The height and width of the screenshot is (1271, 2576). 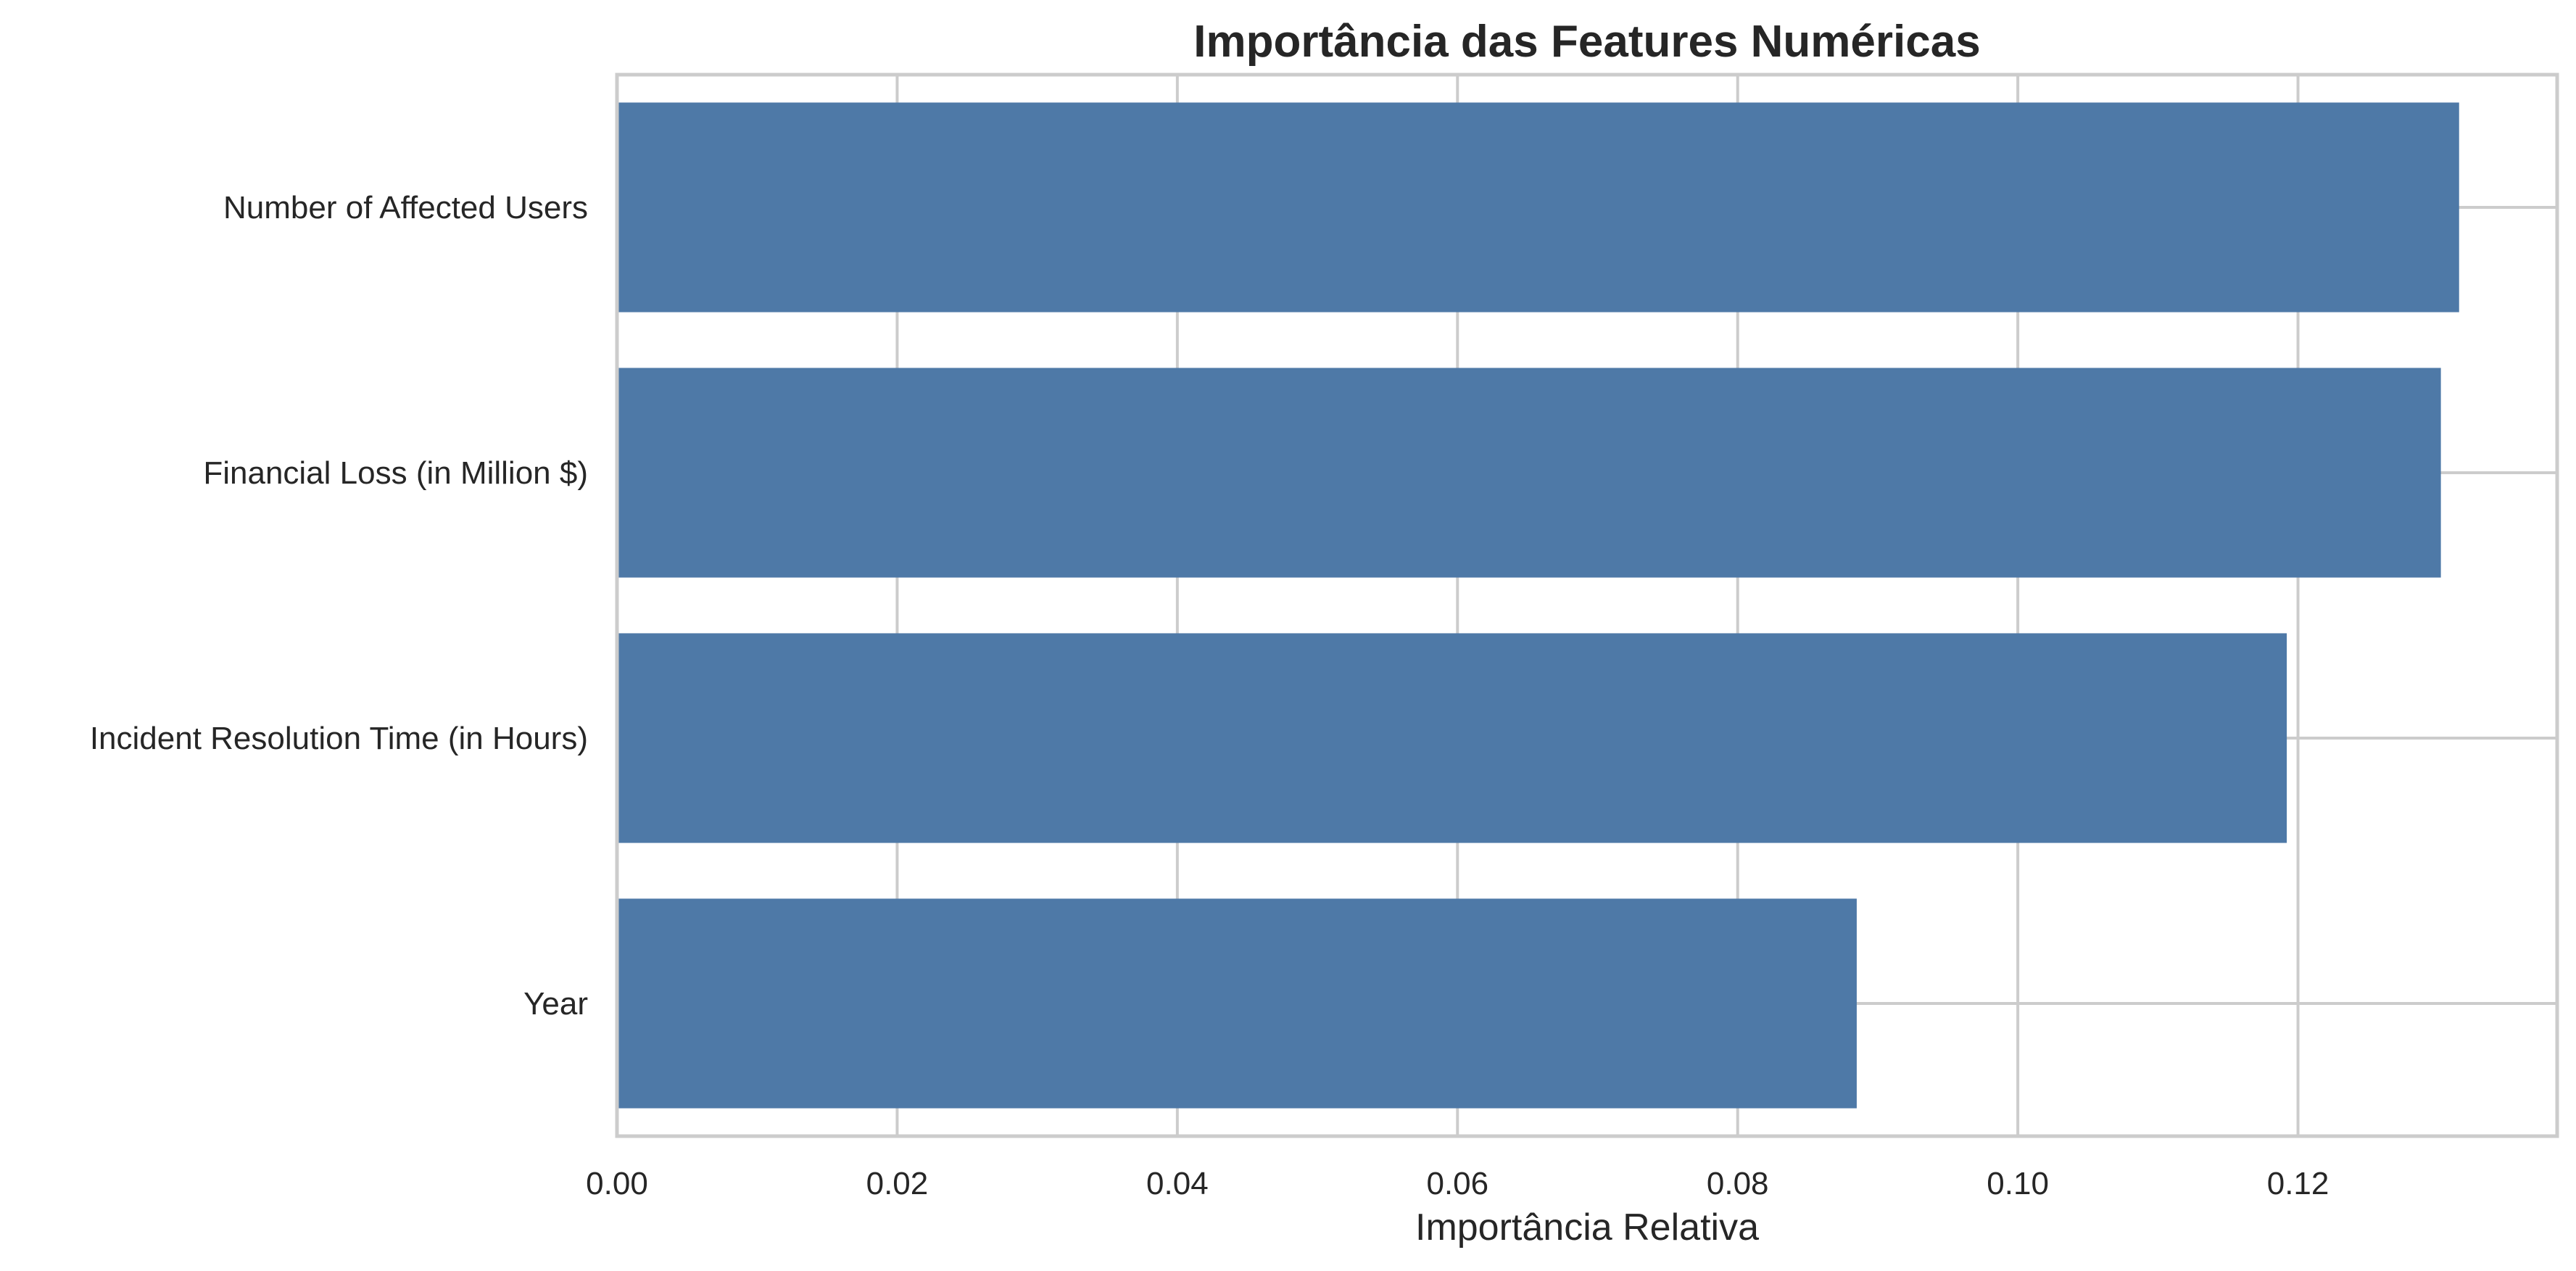 What do you see at coordinates (1586, 42) in the screenshot?
I see `chart-title: Importância das Features Numéricas` at bounding box center [1586, 42].